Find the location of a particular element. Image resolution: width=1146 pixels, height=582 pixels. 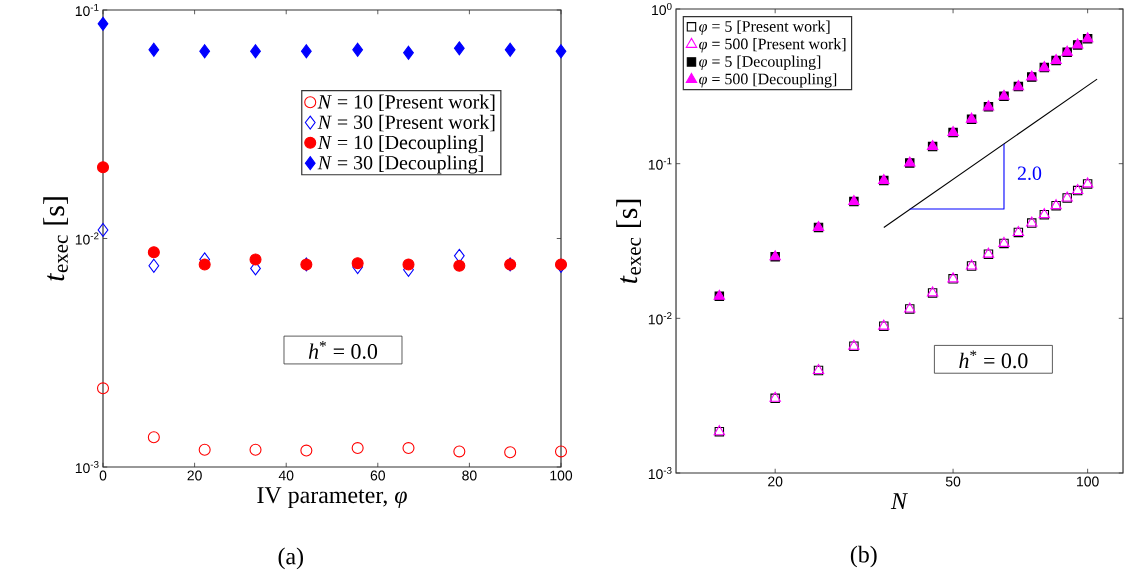

x-tick-label: 60 is located at coordinates (378, 475).